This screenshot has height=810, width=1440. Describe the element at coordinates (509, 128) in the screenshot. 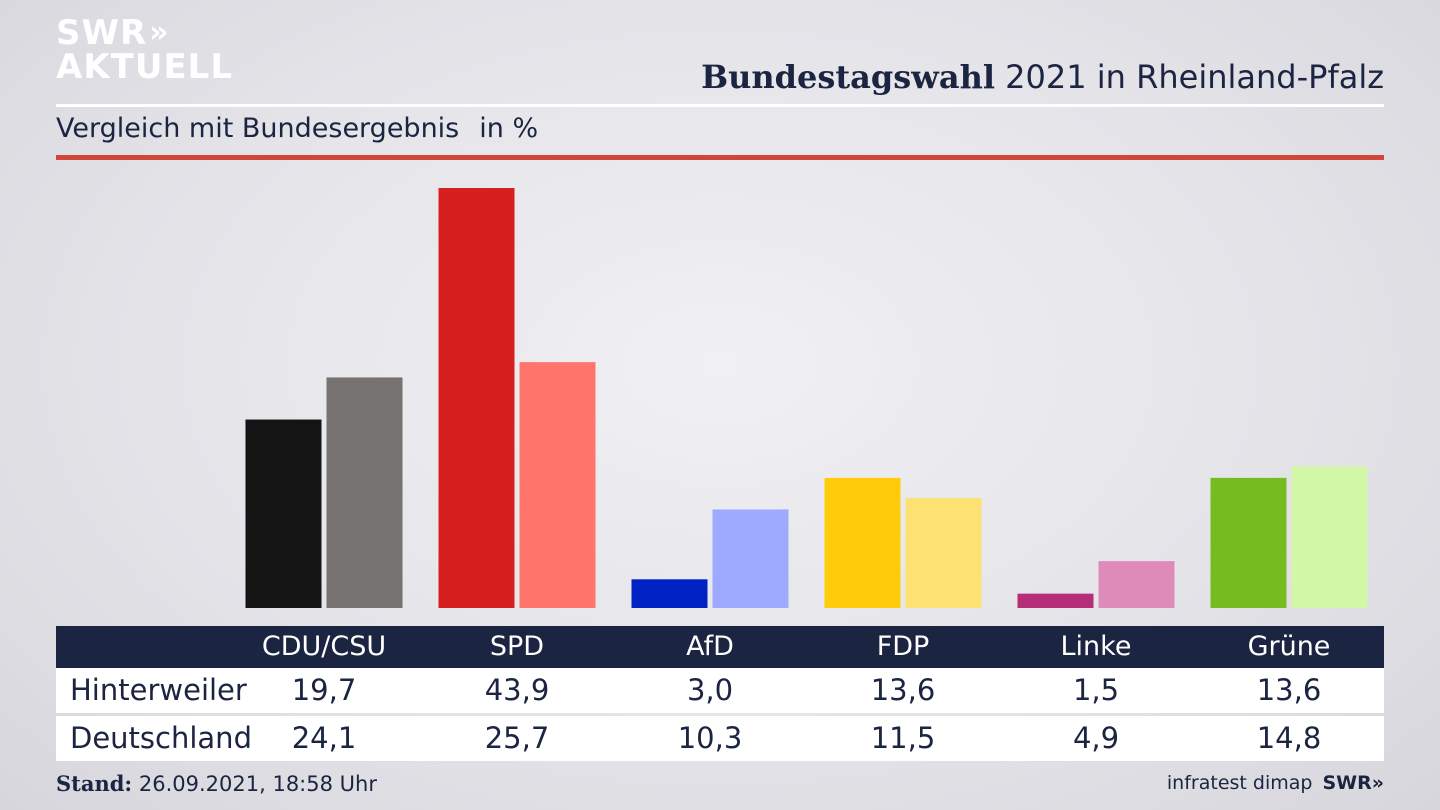

I see `subtitle-unit: in %` at that location.